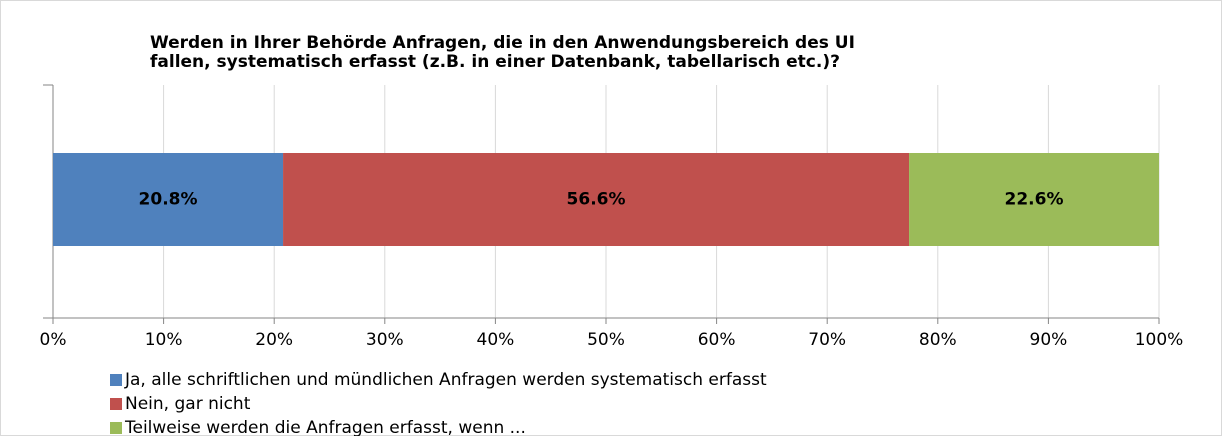  What do you see at coordinates (827, 340) in the screenshot?
I see `x-tick-label: 70%` at bounding box center [827, 340].